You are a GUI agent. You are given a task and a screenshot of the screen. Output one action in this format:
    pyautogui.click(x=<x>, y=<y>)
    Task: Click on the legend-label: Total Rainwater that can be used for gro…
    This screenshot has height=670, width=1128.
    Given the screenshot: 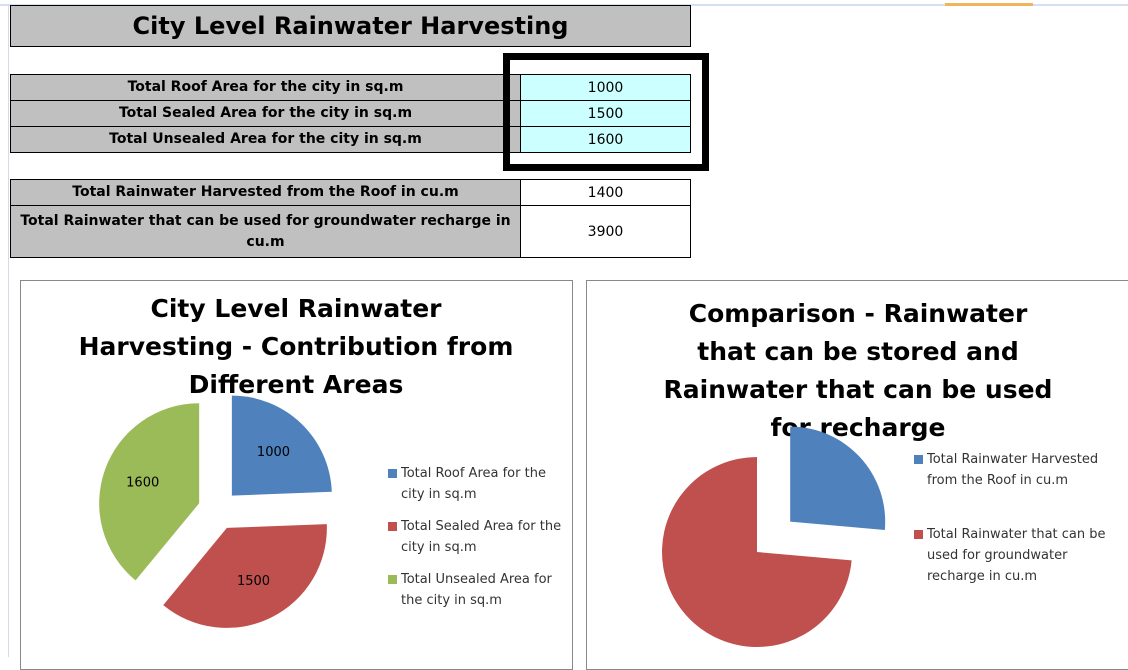 What is the action you would take?
    pyautogui.click(x=1016, y=555)
    